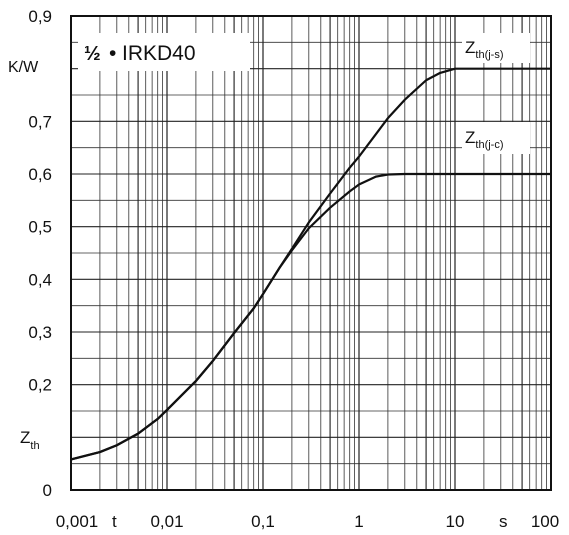 This screenshot has height=535, width=569. What do you see at coordinates (30, 440) in the screenshot?
I see `y-axis-symbol: Zth` at bounding box center [30, 440].